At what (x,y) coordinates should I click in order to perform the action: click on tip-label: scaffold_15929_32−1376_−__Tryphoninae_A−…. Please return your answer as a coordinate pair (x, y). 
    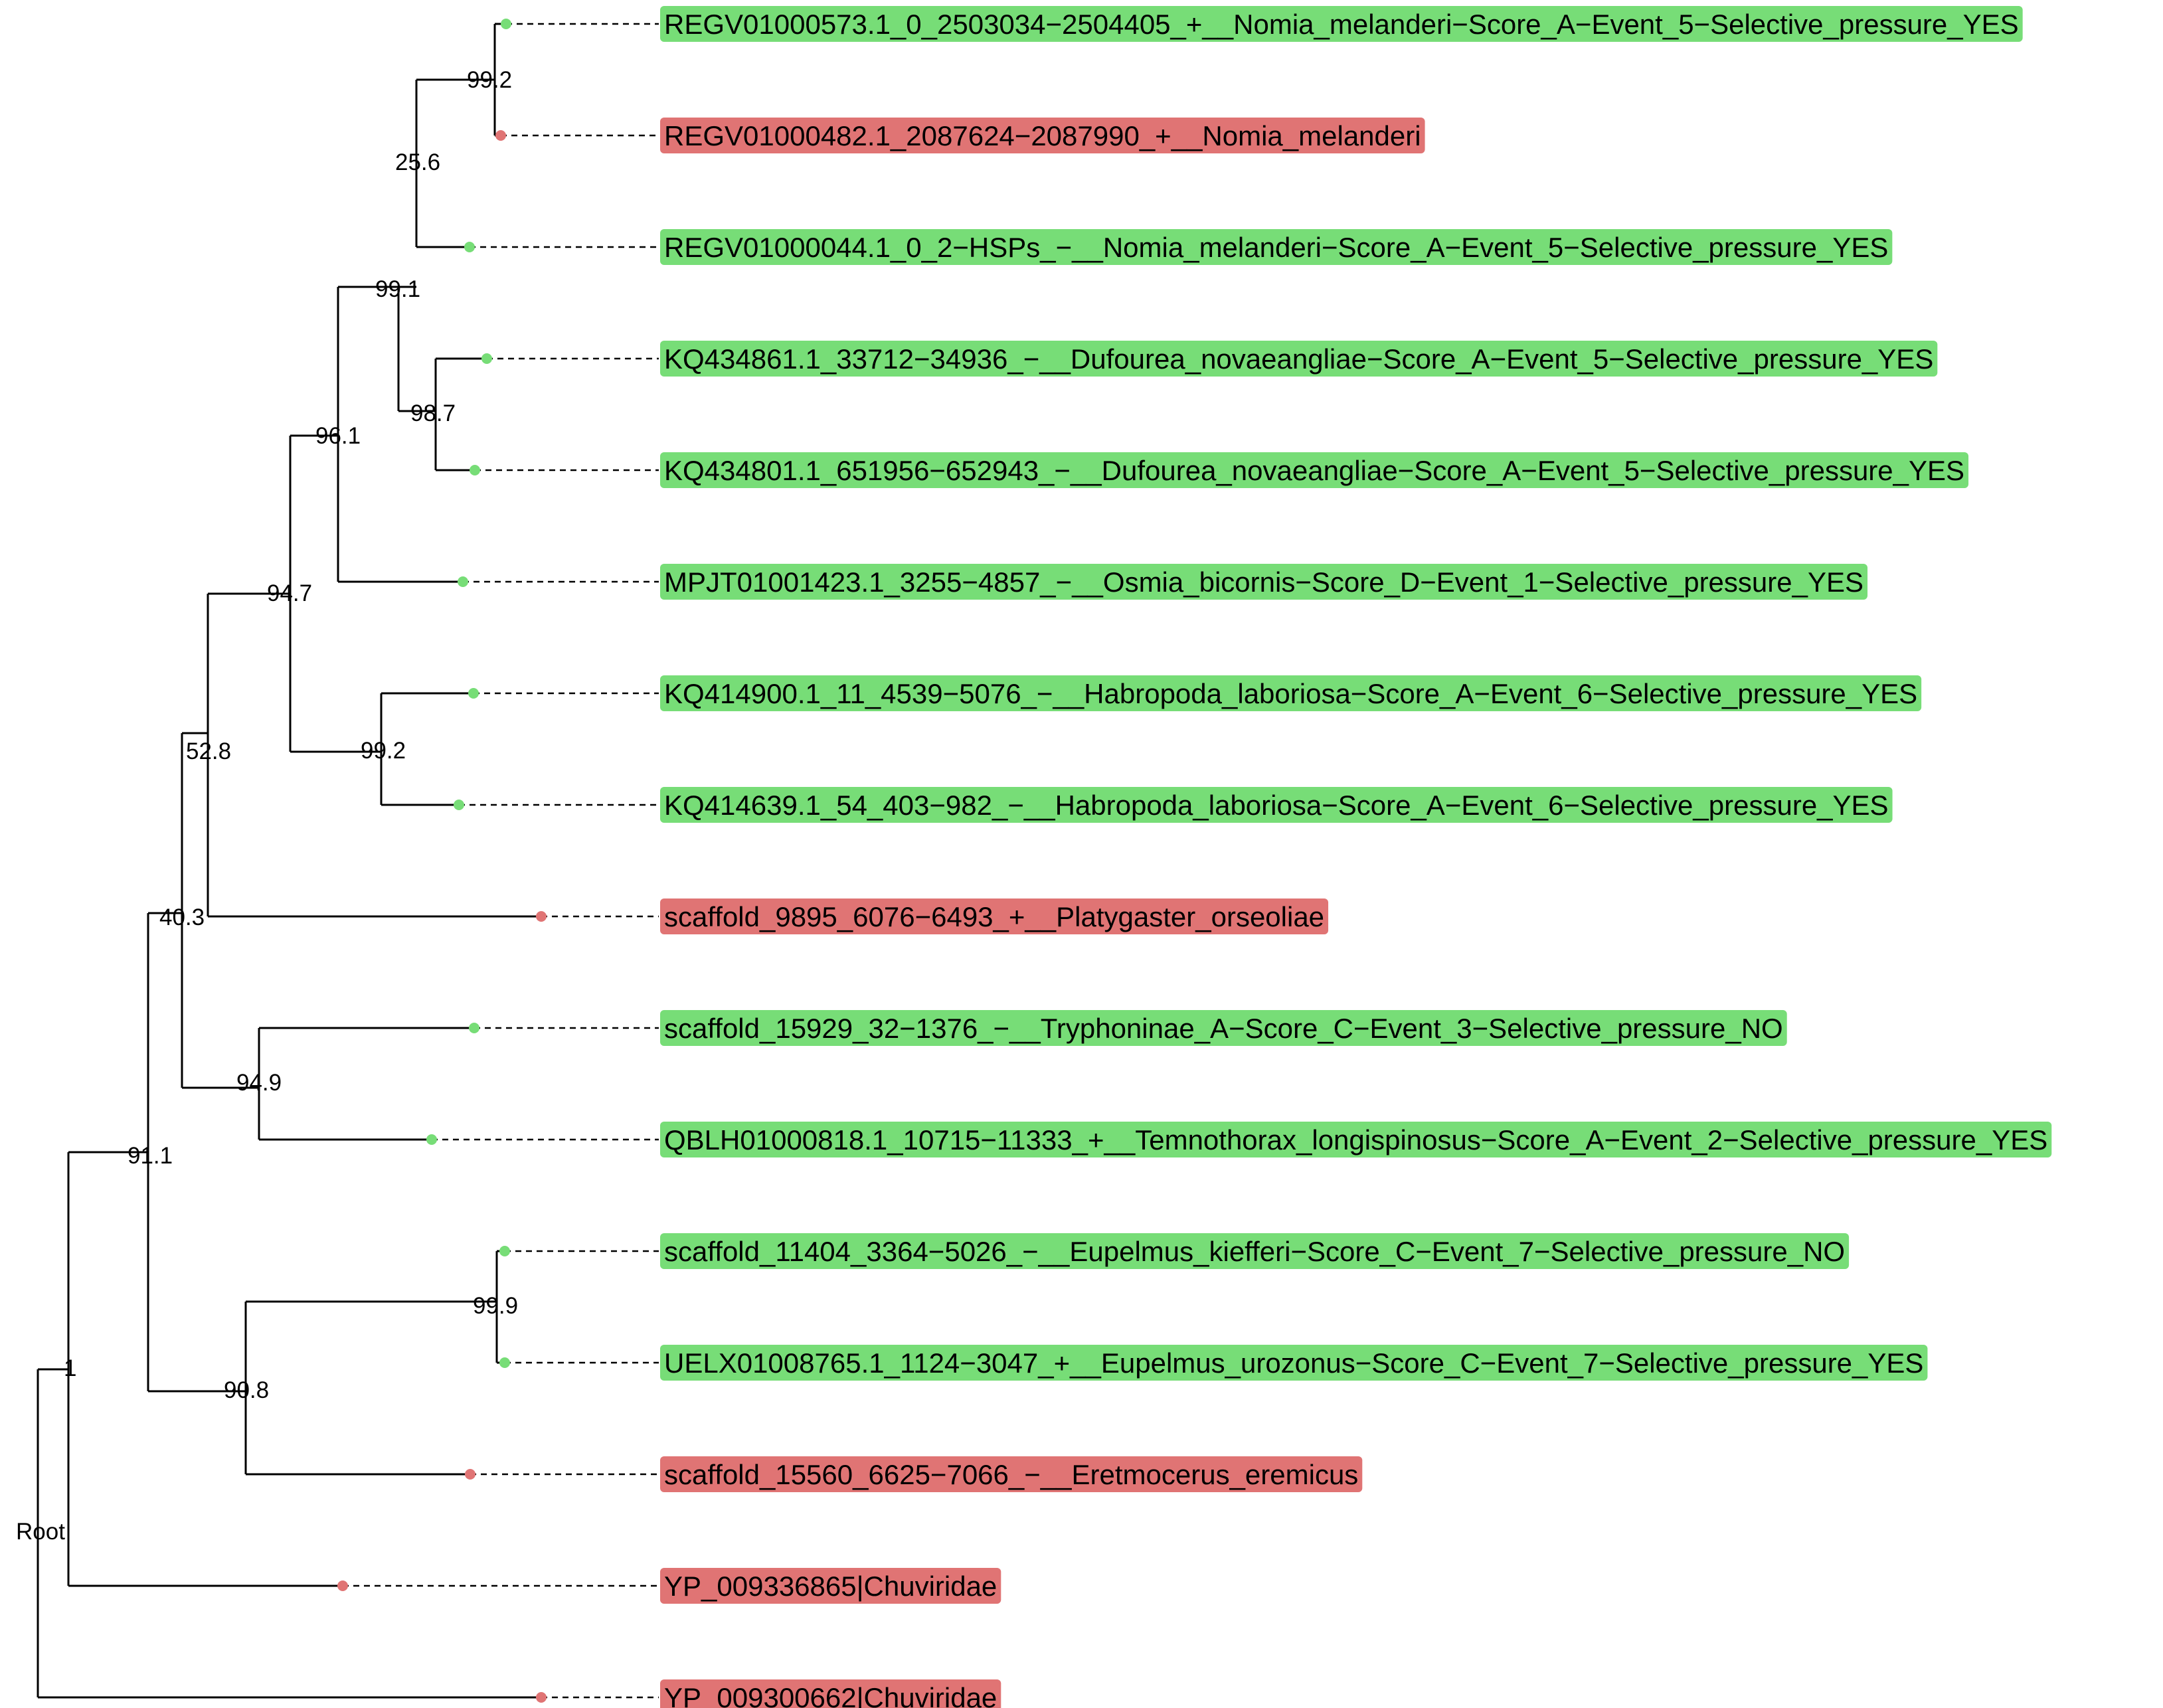
    Looking at the image, I should click on (1223, 1028).